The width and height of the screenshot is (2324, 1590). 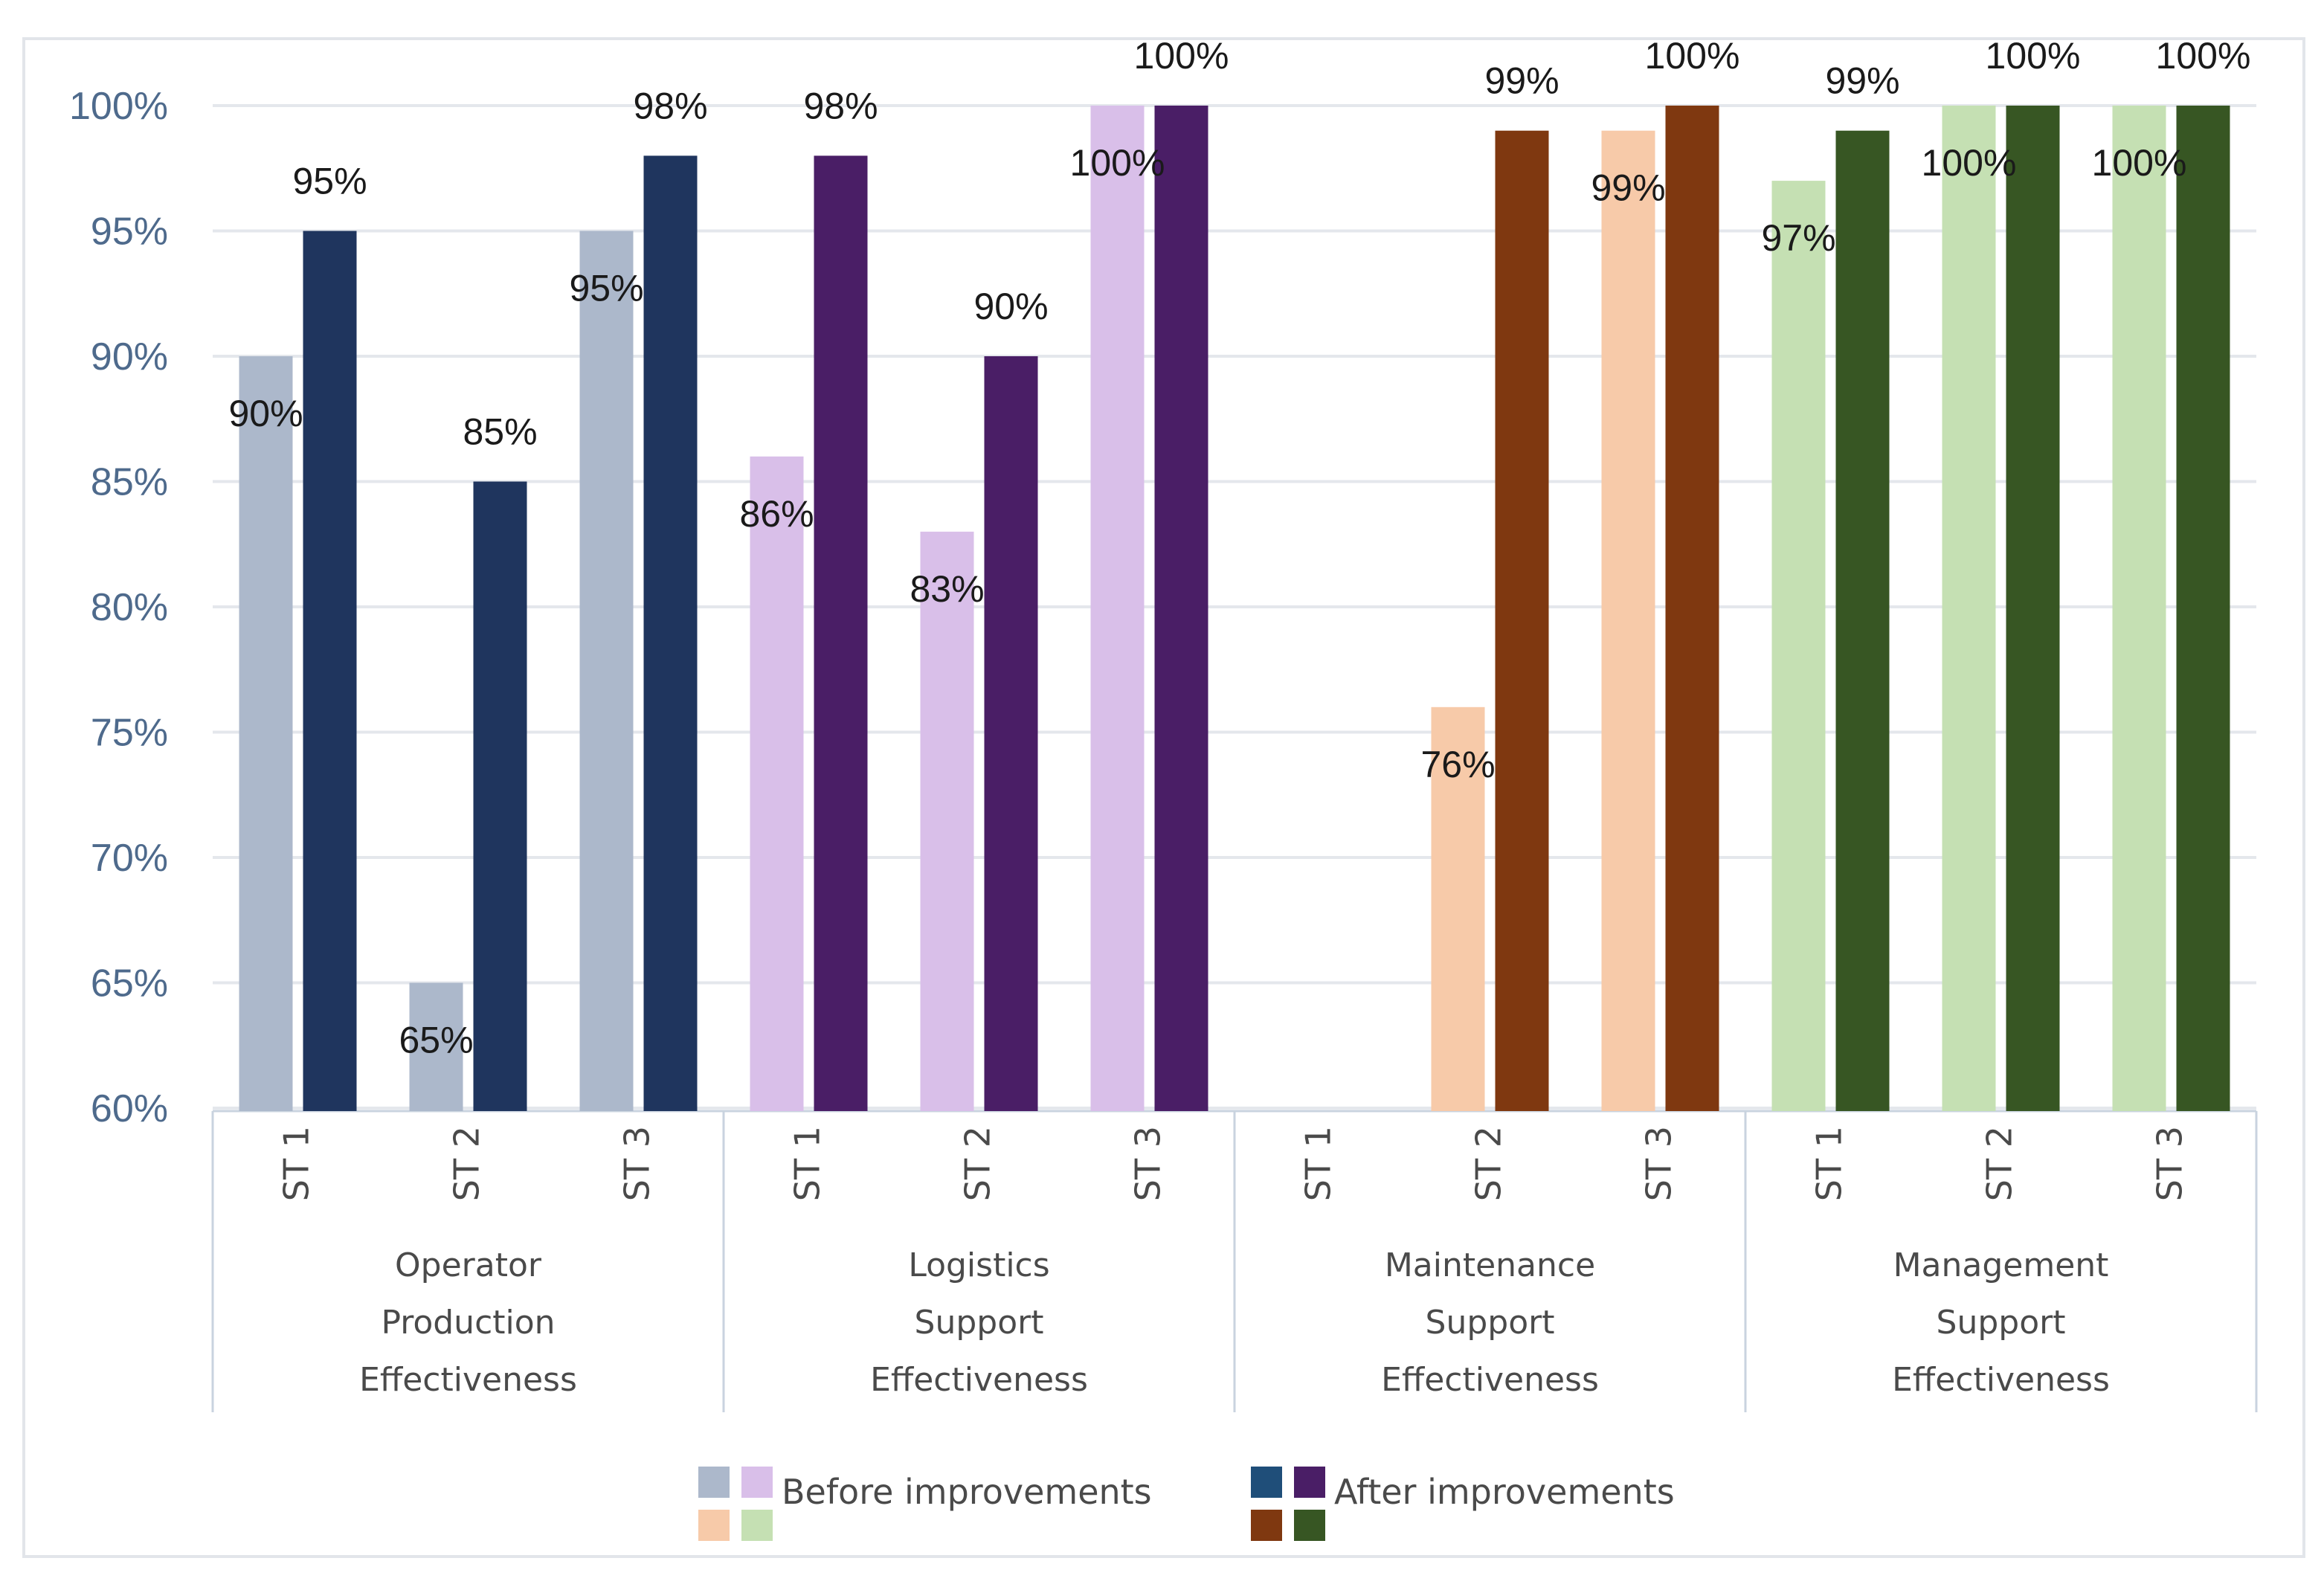 What do you see at coordinates (1457, 764) in the screenshot?
I see `data-label-before: 76%` at bounding box center [1457, 764].